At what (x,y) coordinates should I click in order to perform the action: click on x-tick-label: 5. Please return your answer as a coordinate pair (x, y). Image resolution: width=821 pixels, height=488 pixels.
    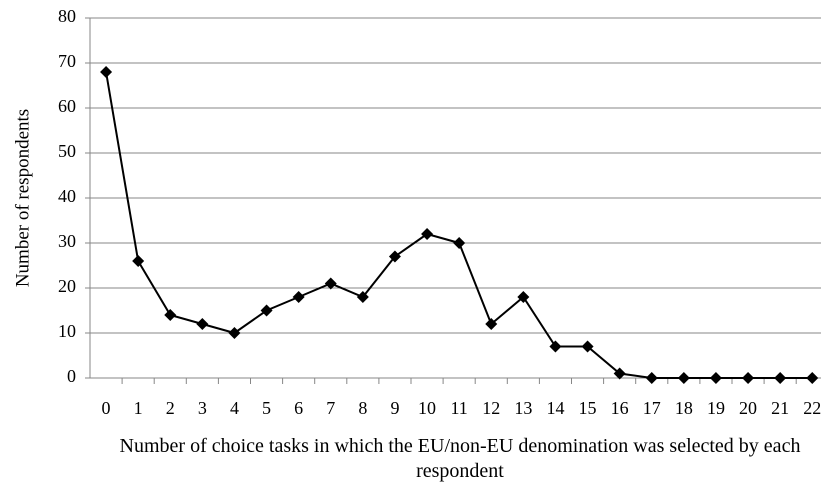
    Looking at the image, I should click on (266, 408).